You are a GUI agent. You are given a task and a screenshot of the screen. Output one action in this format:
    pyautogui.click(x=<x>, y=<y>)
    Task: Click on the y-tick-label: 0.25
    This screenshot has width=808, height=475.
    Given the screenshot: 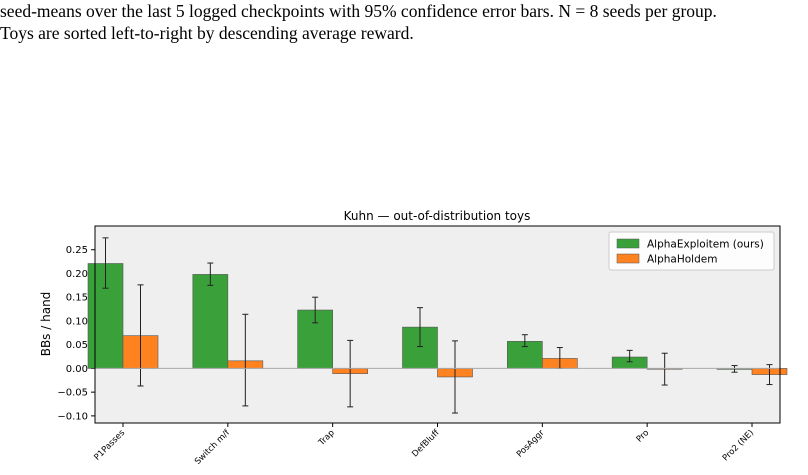 What is the action you would take?
    pyautogui.click(x=77, y=250)
    